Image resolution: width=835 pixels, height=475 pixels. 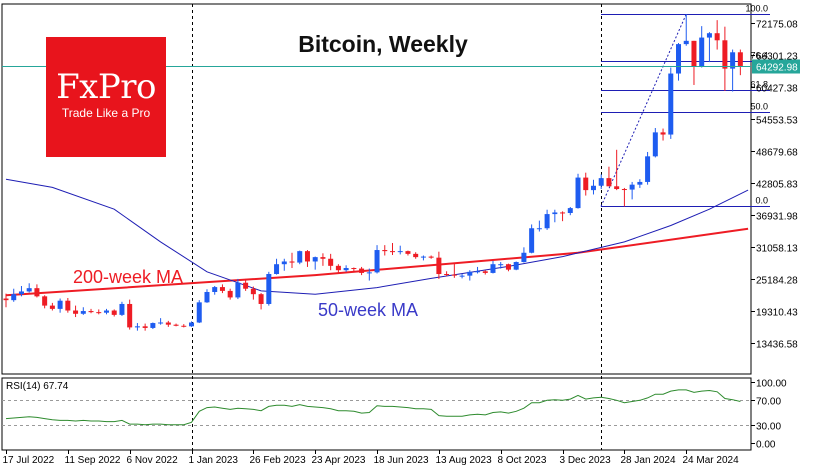 I want to click on time-tick-label: 28 Jan 2024, so click(x=648, y=460).